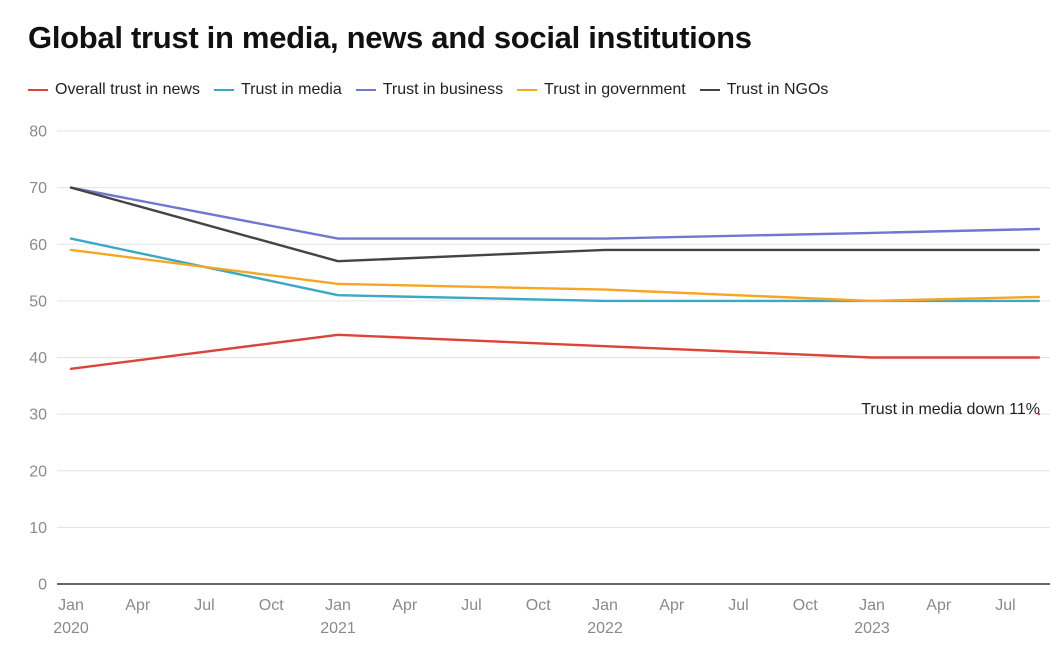 The height and width of the screenshot is (656, 1050). I want to click on legend-item: Trust in government, so click(601, 90).